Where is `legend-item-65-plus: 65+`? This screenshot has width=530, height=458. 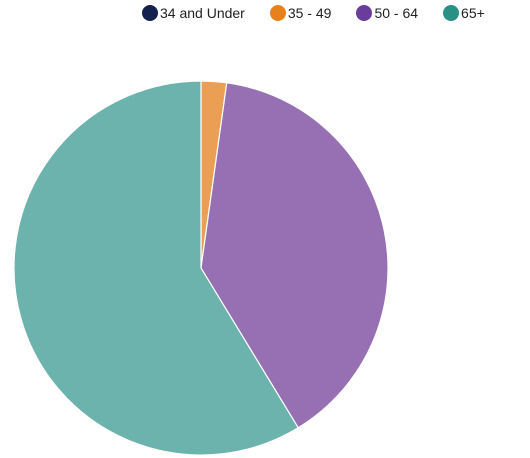 legend-item-65-plus: 65+ is located at coordinates (464, 13).